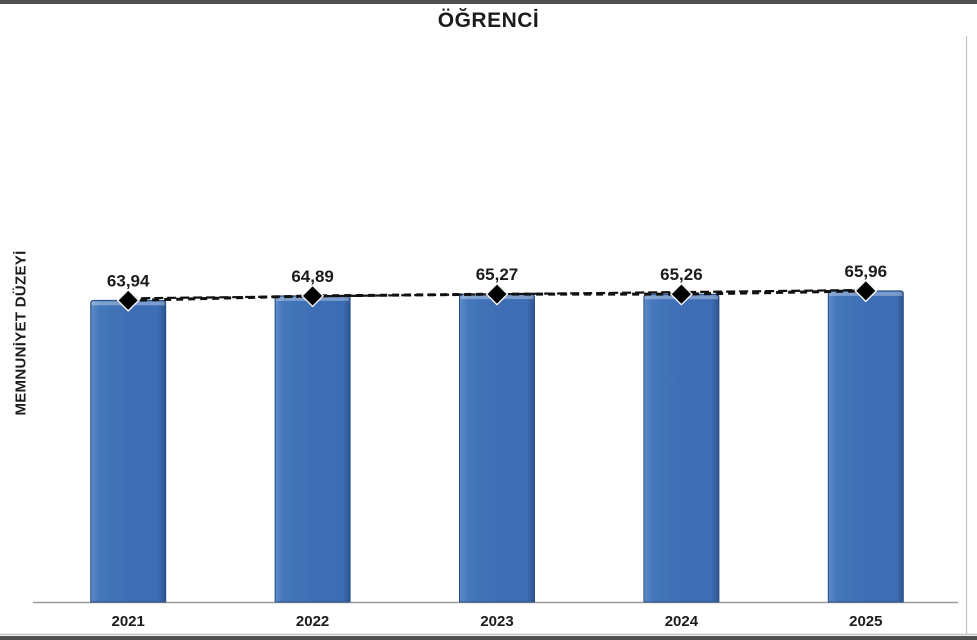  What do you see at coordinates (497, 274) in the screenshot?
I see `value-label-2023: 65,27` at bounding box center [497, 274].